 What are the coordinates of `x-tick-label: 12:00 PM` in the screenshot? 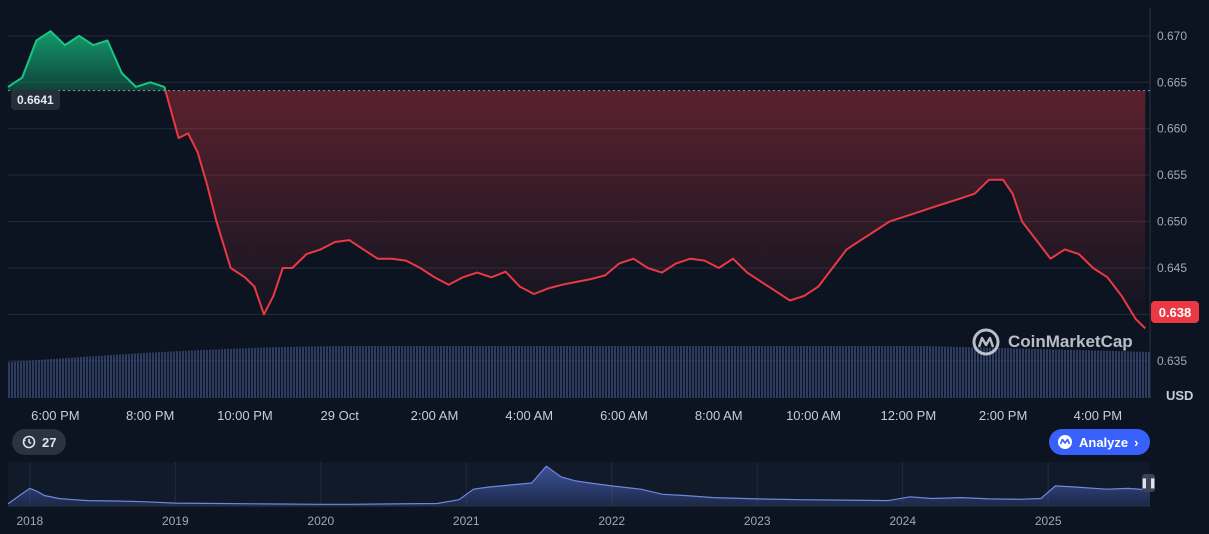 It's located at (909, 415).